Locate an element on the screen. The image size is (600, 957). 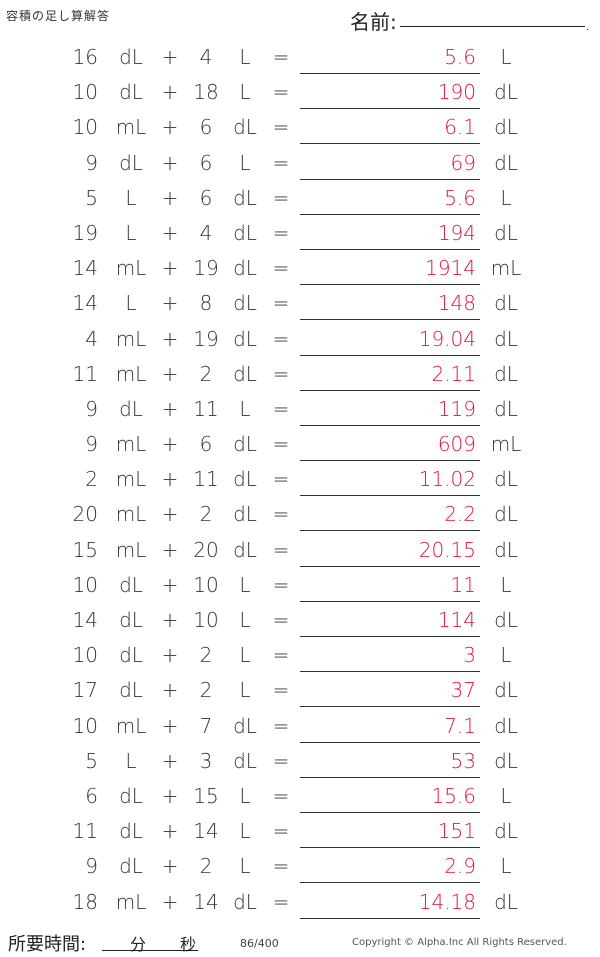
answer-box: 69 is located at coordinates (390, 163).